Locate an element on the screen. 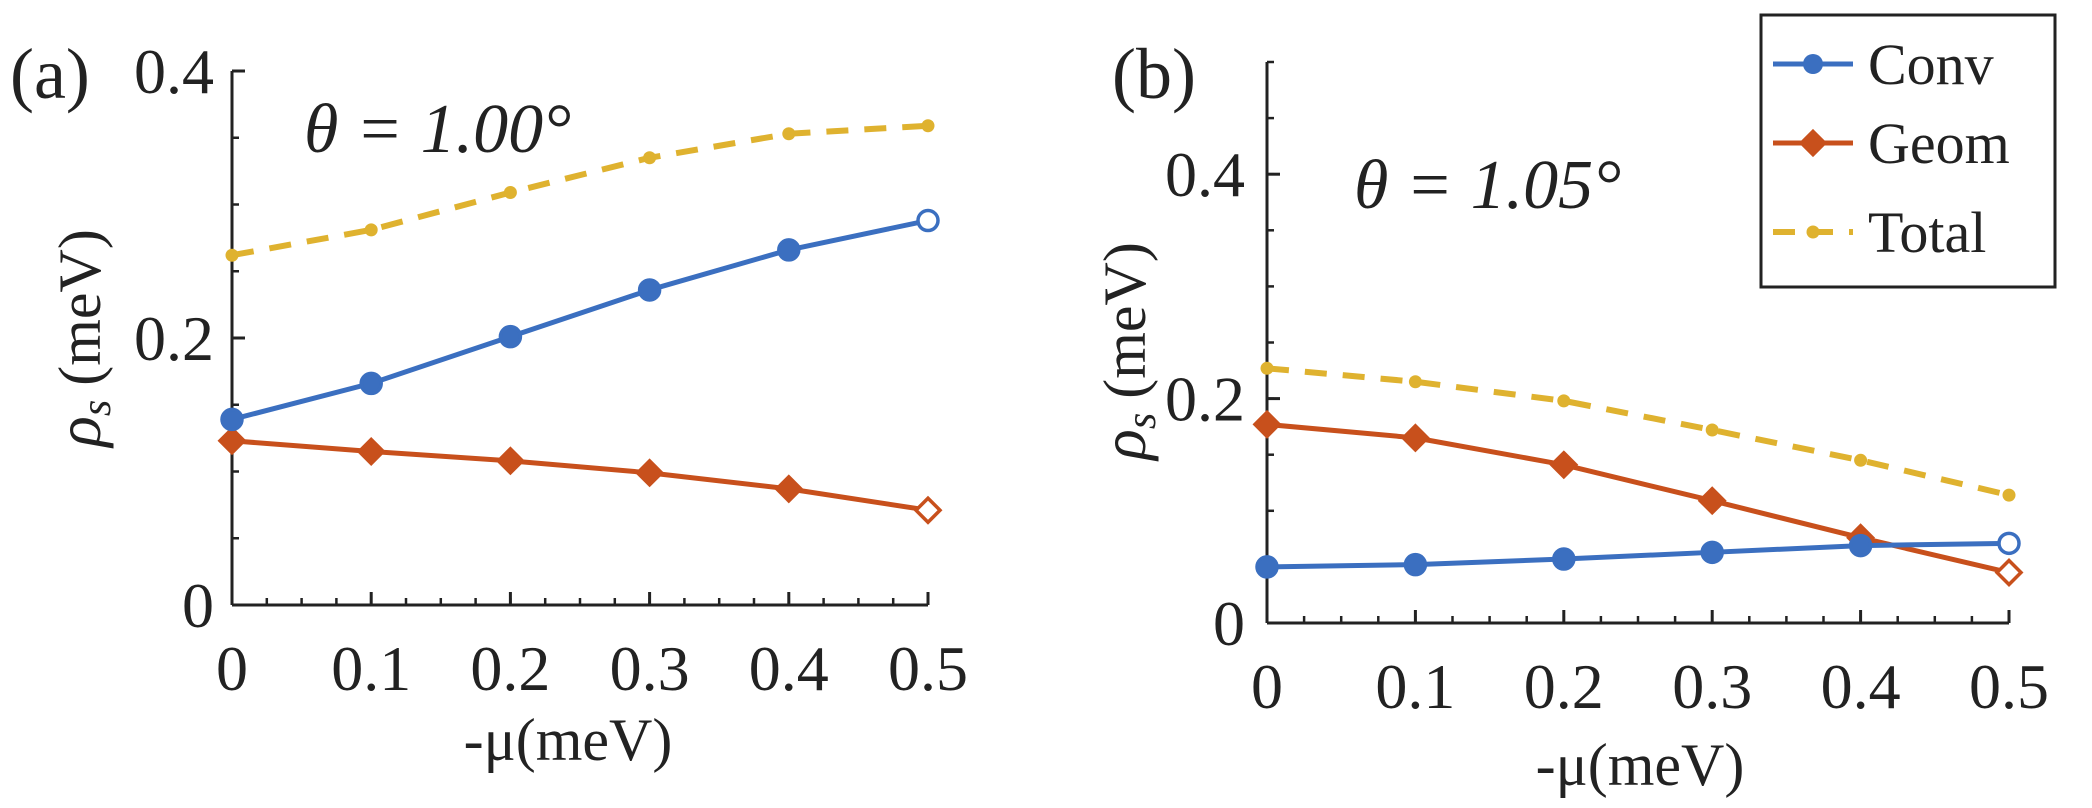  legend-label-total: Total is located at coordinates (1927, 232).